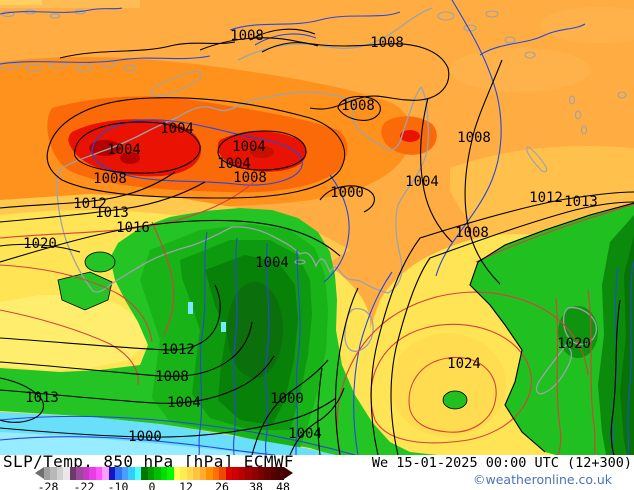  I want to click on colorbar-tick-label: -22, so click(84, 485).